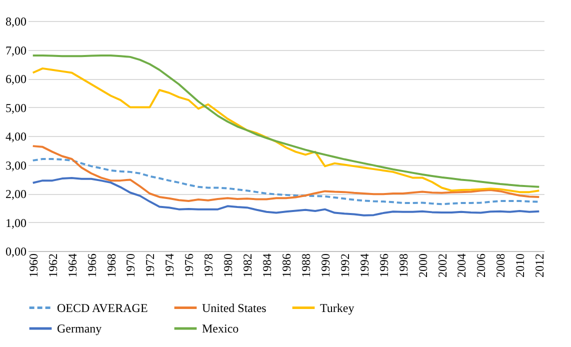  I want to click on x-tick-label: 1962, so click(53, 266).